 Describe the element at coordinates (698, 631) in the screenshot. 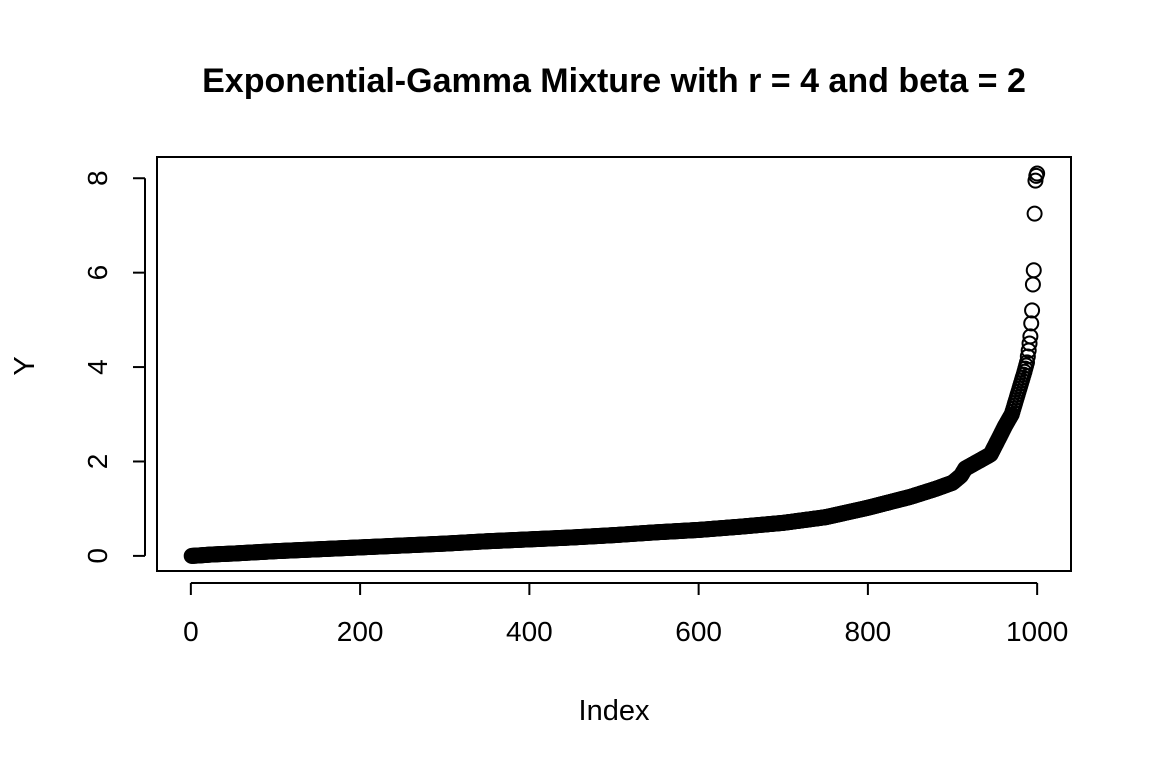

I see `x-tick-label: 600` at that location.